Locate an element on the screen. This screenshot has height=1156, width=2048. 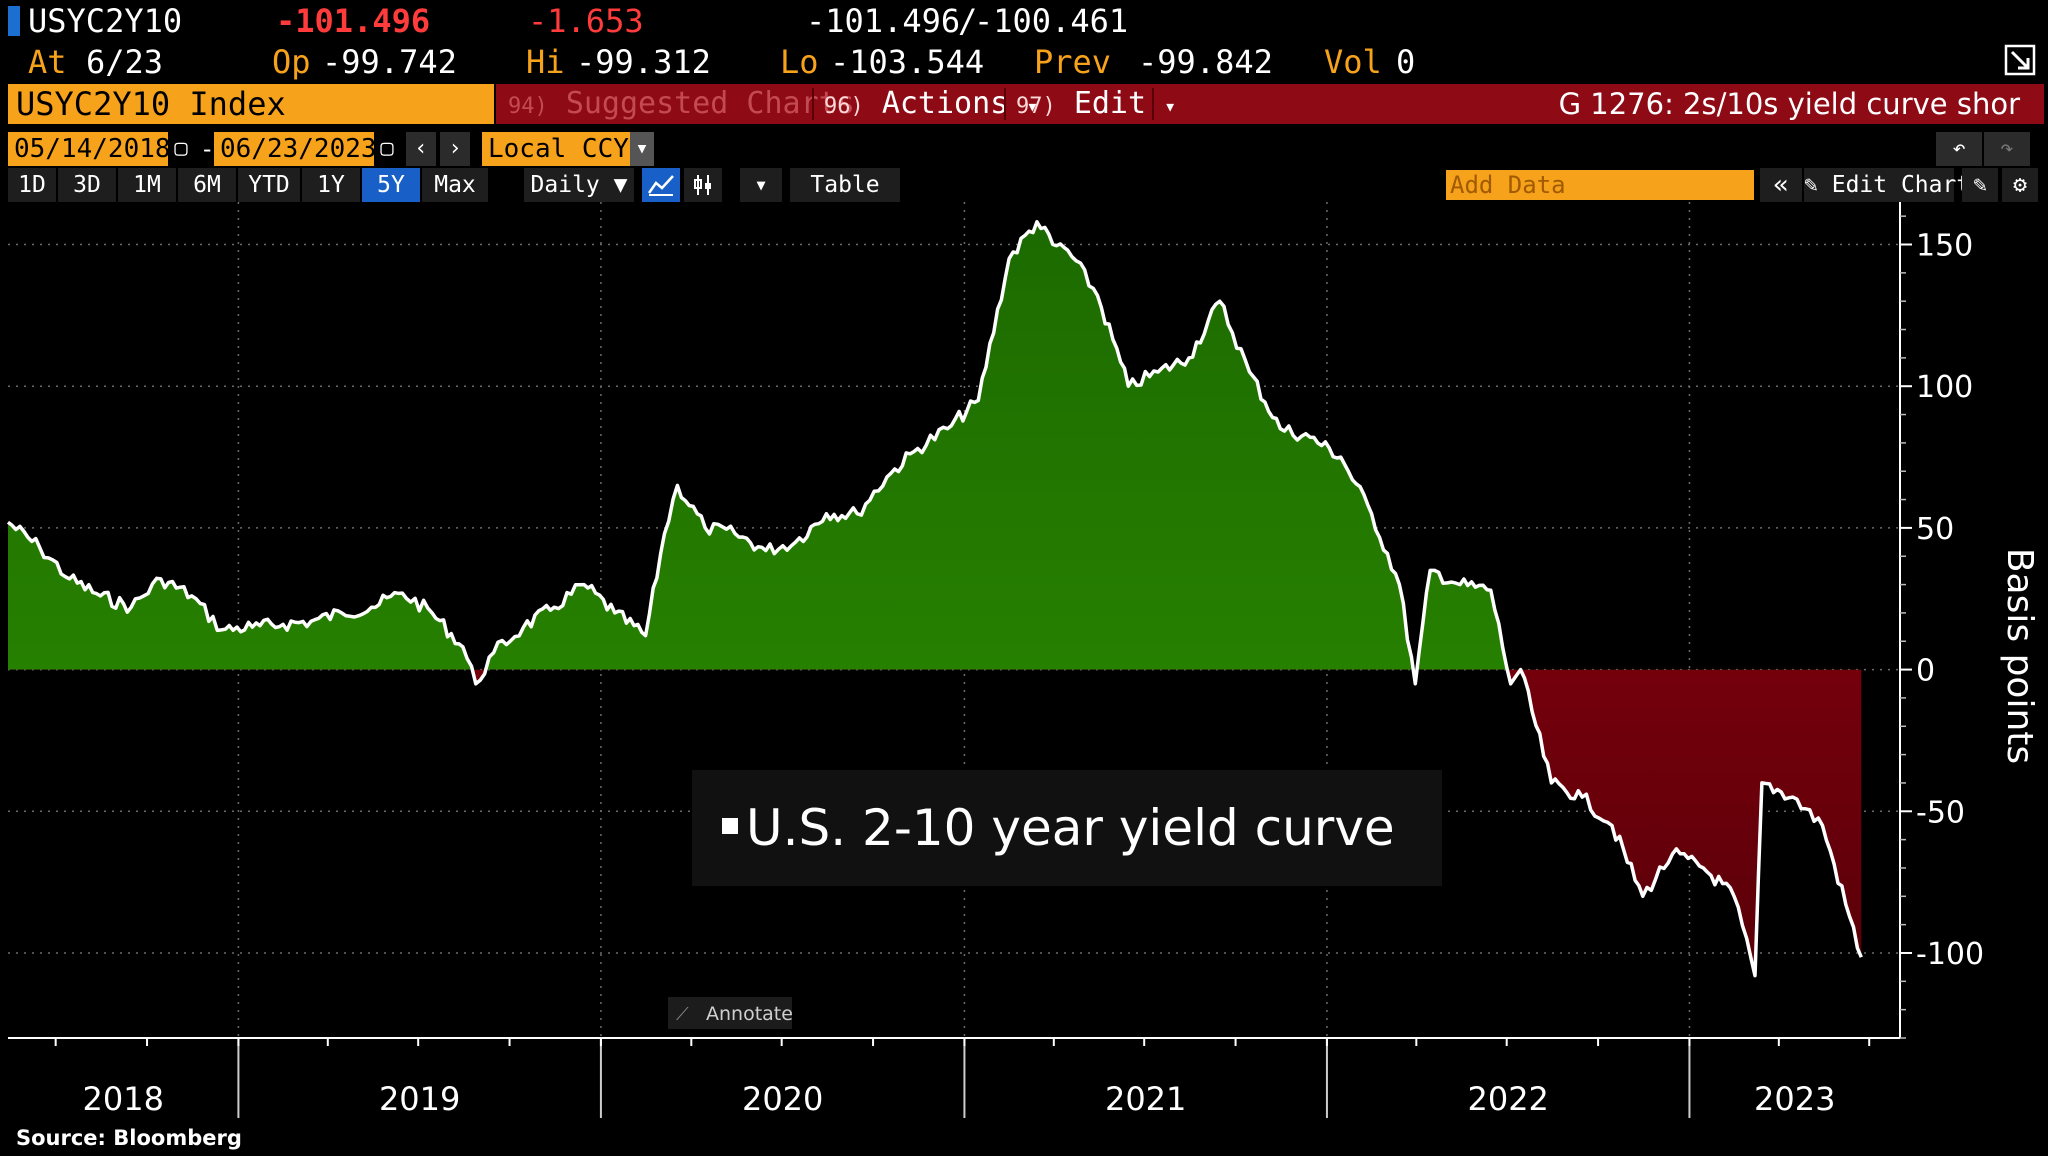
collapse-icon: « is located at coordinates (1781, 185).